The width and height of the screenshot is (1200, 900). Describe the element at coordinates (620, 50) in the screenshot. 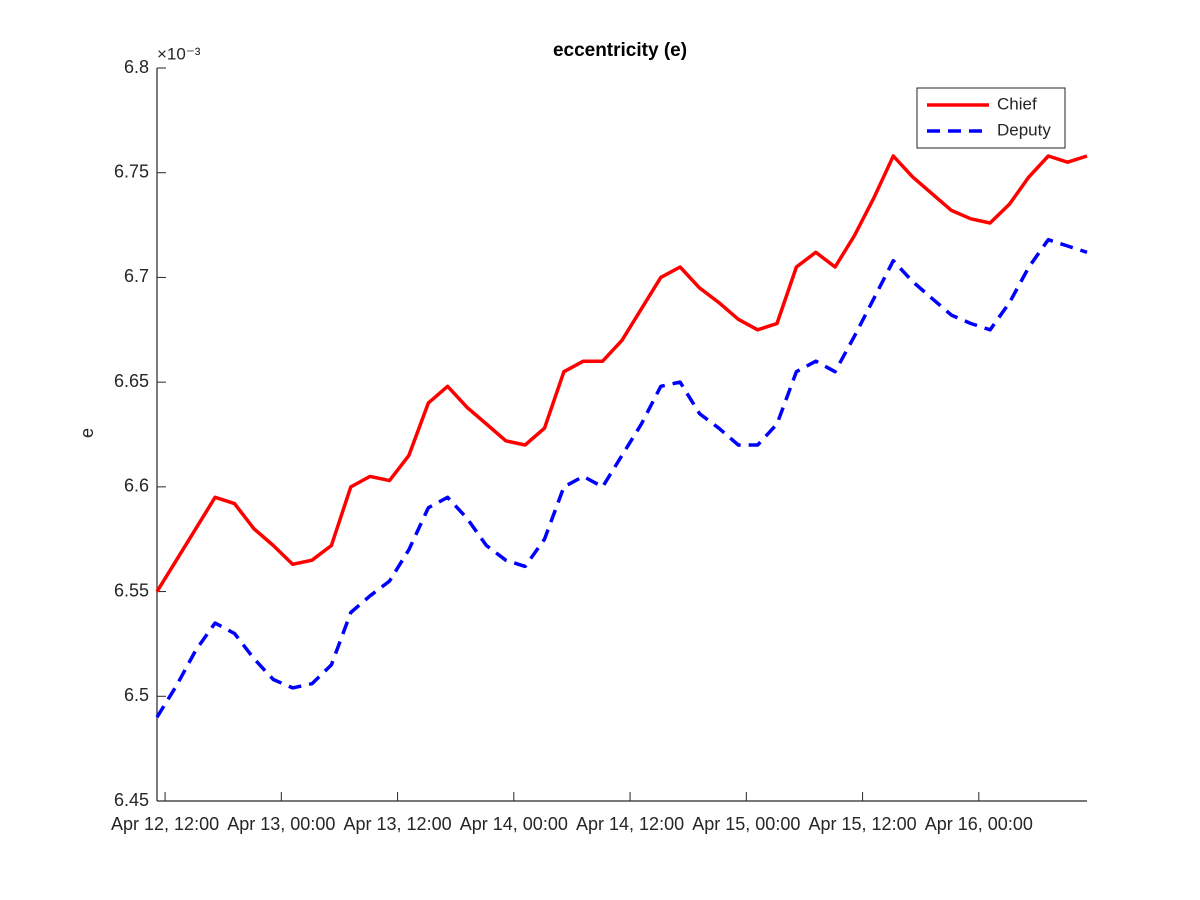

I see `chart-title: eccentricity (e)` at that location.